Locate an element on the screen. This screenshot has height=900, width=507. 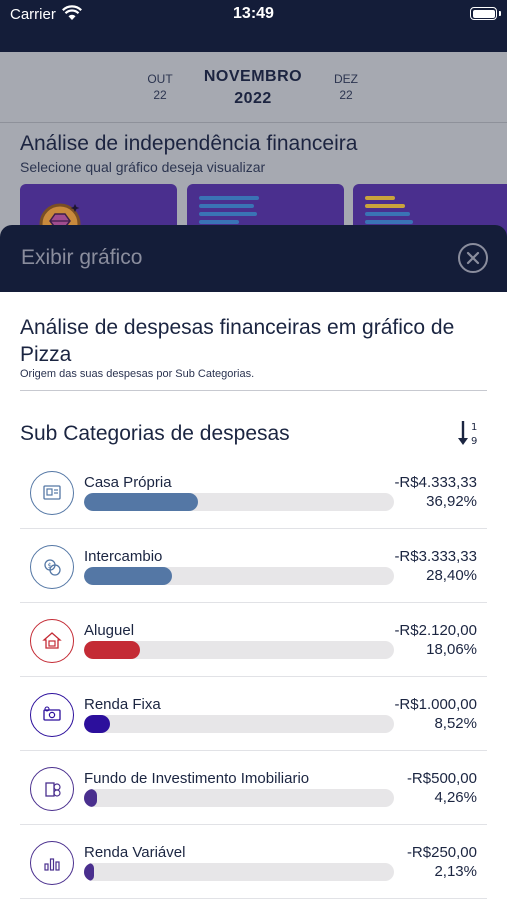
previous-month-button: OUT 22 is located at coordinates (160, 87).